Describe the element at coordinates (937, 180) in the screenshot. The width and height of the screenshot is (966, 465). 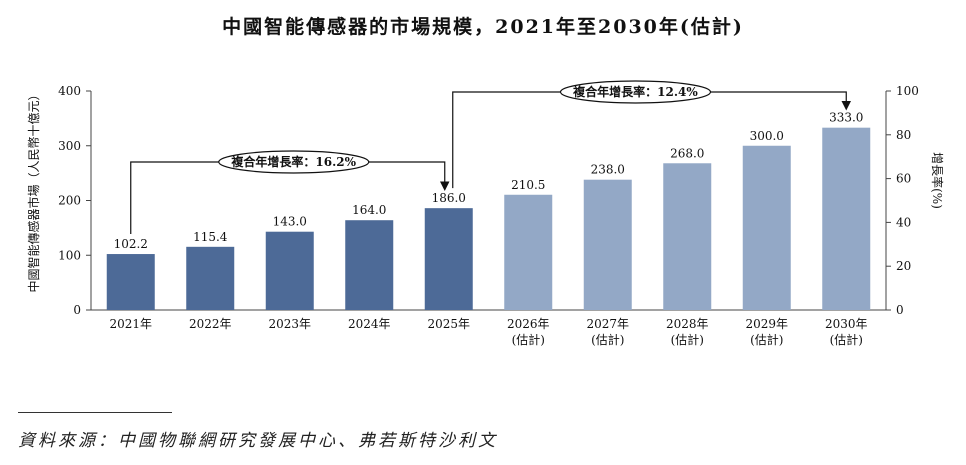
I see `y2-axis-label: 增長率(%)` at that location.